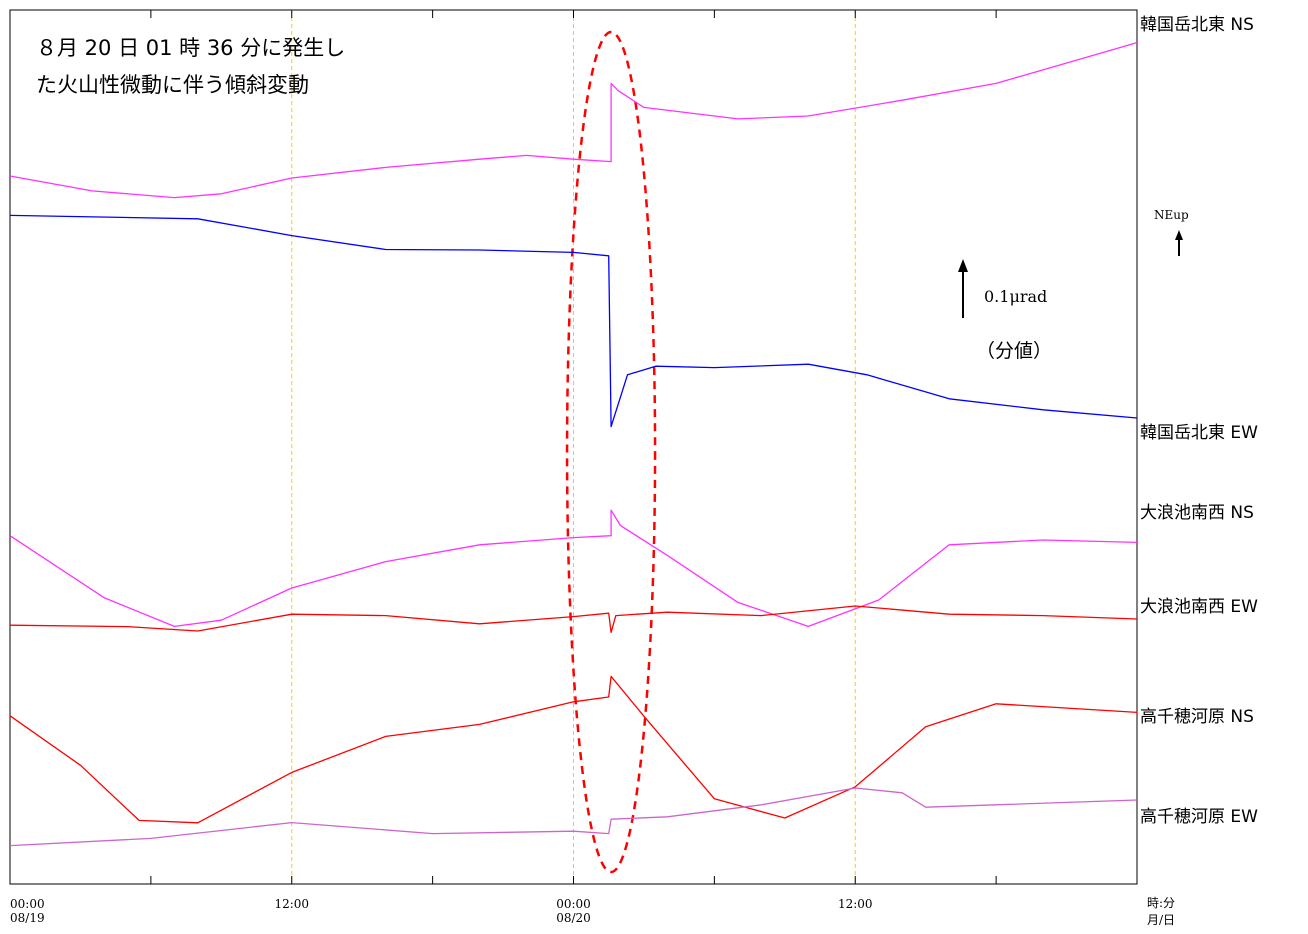 Image resolution: width=1308 pixels, height=934 pixels. What do you see at coordinates (963, 265) in the screenshot?
I see `scale-bar-arrowhead` at bounding box center [963, 265].